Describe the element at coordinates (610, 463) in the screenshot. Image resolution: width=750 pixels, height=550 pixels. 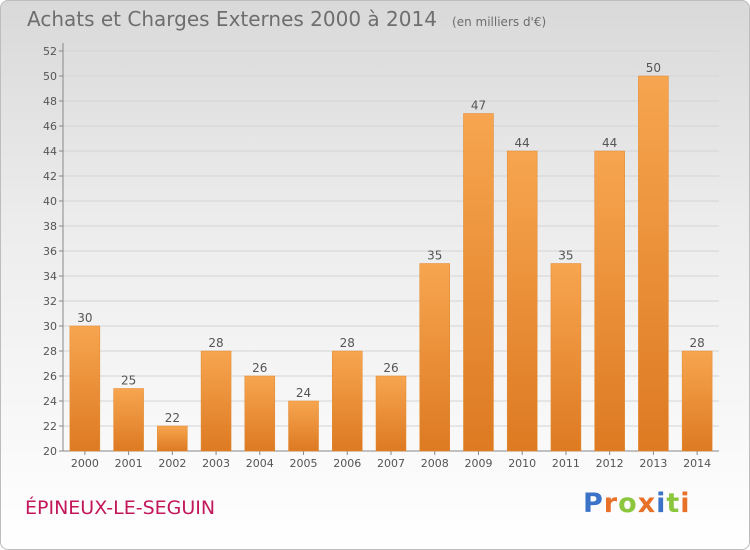
I see `x-tick-label: 2012` at that location.